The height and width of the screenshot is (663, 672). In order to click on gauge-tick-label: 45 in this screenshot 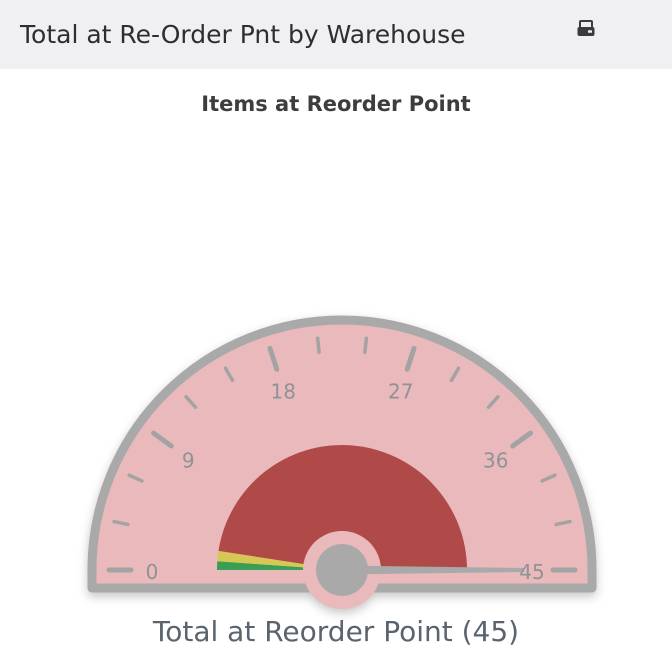, I will do `click(531, 572)`.